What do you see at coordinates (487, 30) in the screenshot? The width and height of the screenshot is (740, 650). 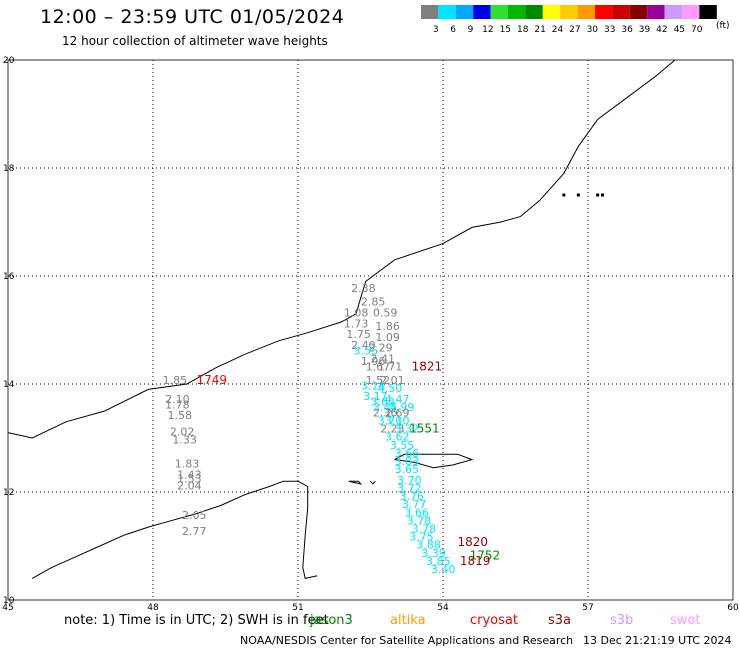 I see `legend-tick-label: 12` at bounding box center [487, 30].